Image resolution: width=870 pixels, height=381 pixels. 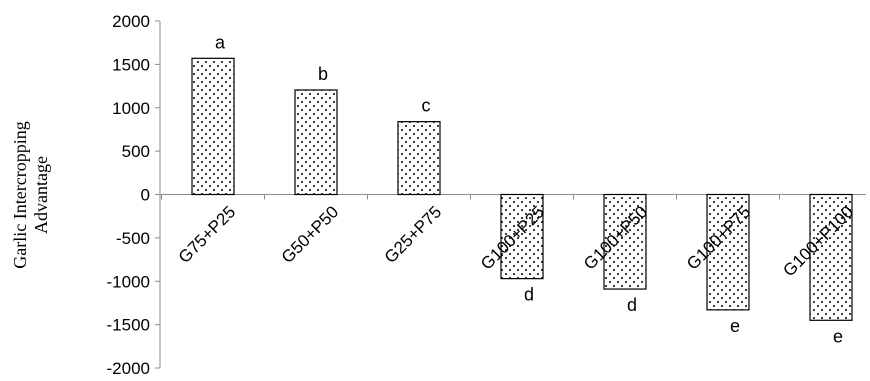 I want to click on significance-letter: a, so click(x=220, y=42).